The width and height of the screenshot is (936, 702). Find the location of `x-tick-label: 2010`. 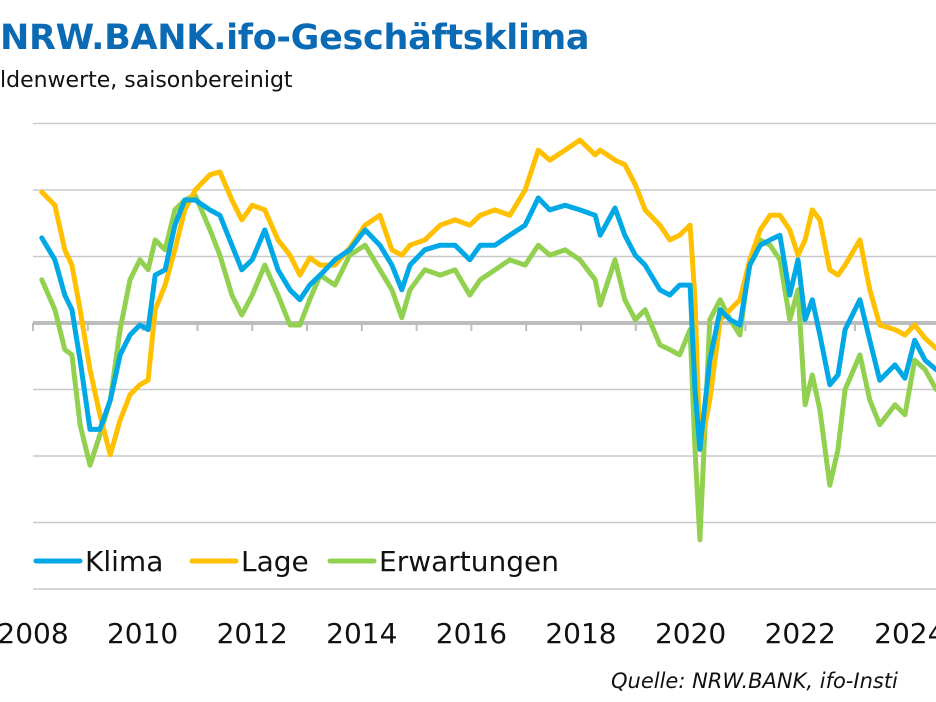

x-tick-label: 2010 is located at coordinates (142, 633).